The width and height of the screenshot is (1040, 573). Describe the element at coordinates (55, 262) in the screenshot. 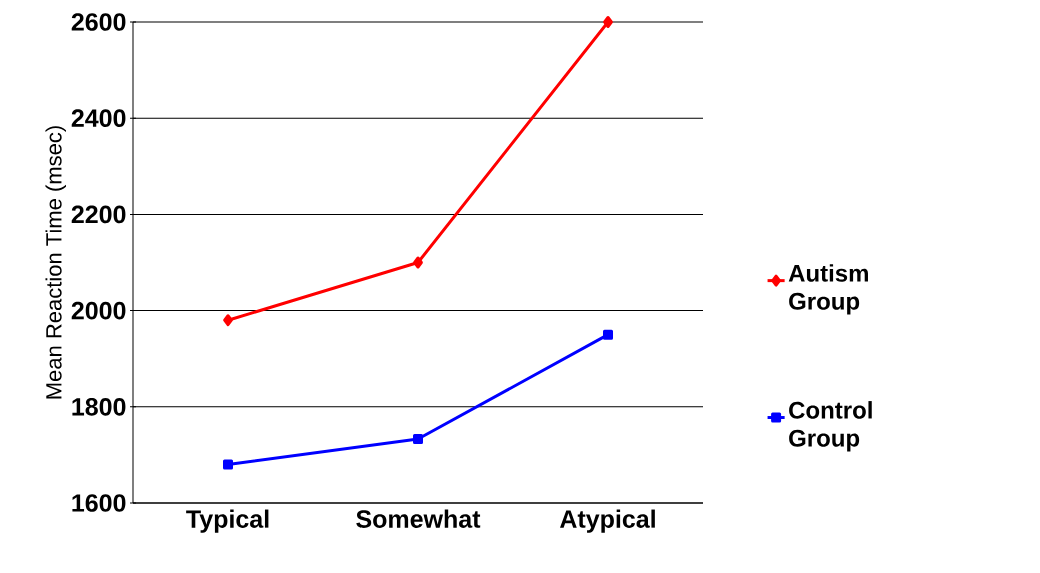

I see `y-axis-title: Mean Reaction Time (msec)` at that location.